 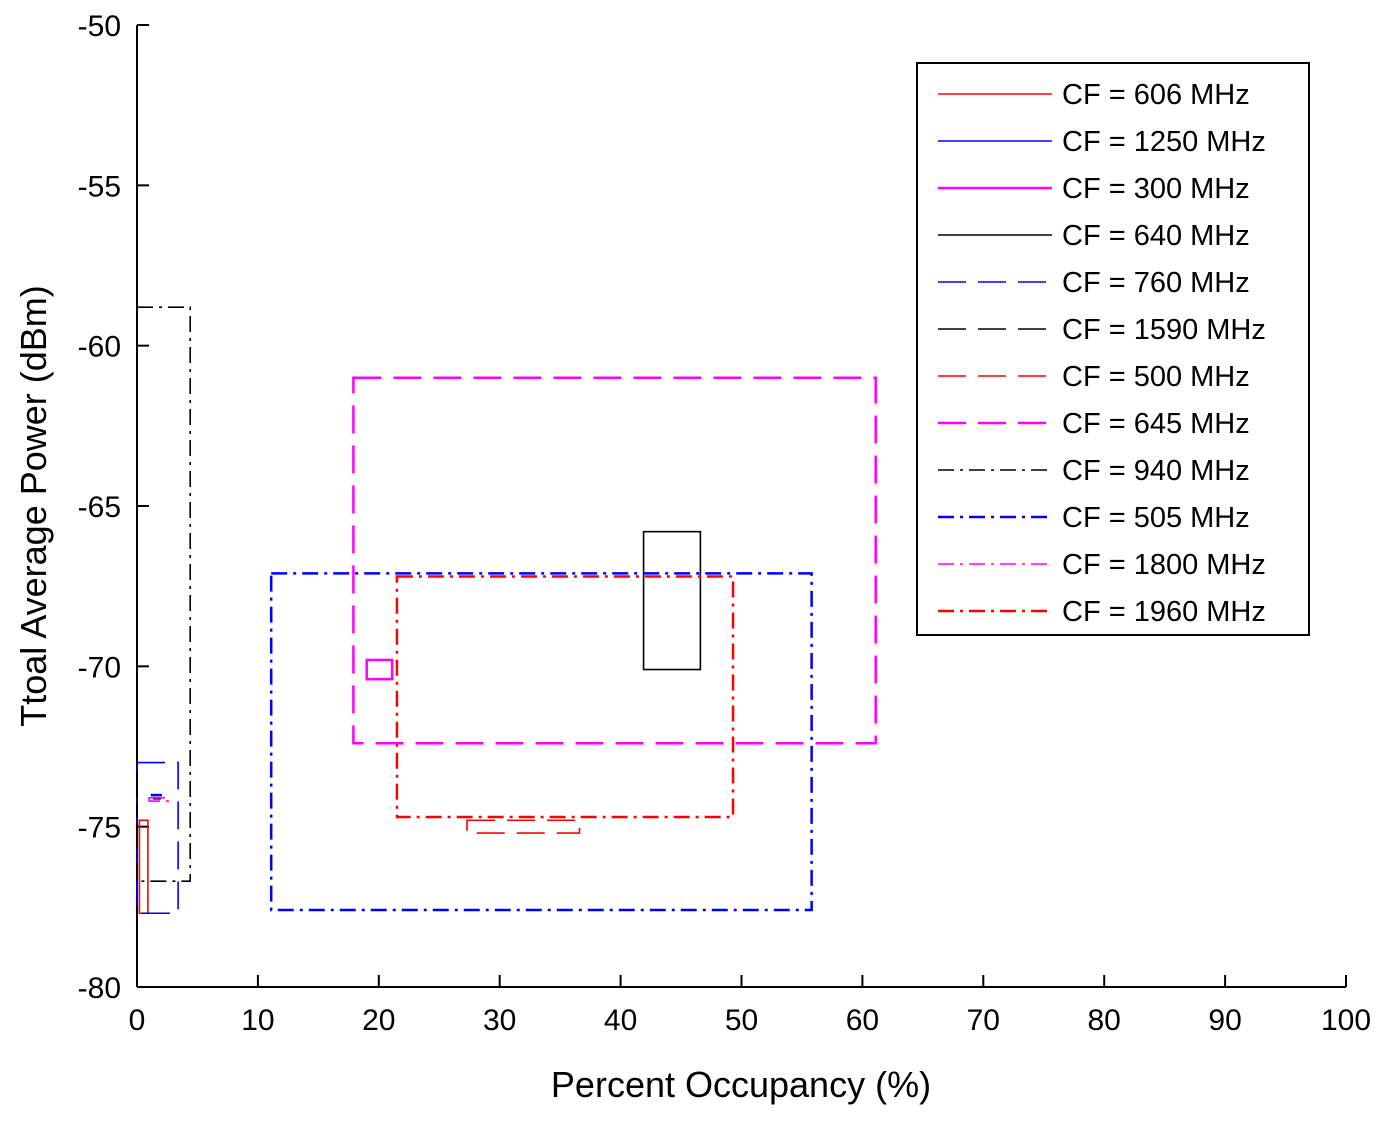 I want to click on y-tick-label: -75, so click(x=99, y=828).